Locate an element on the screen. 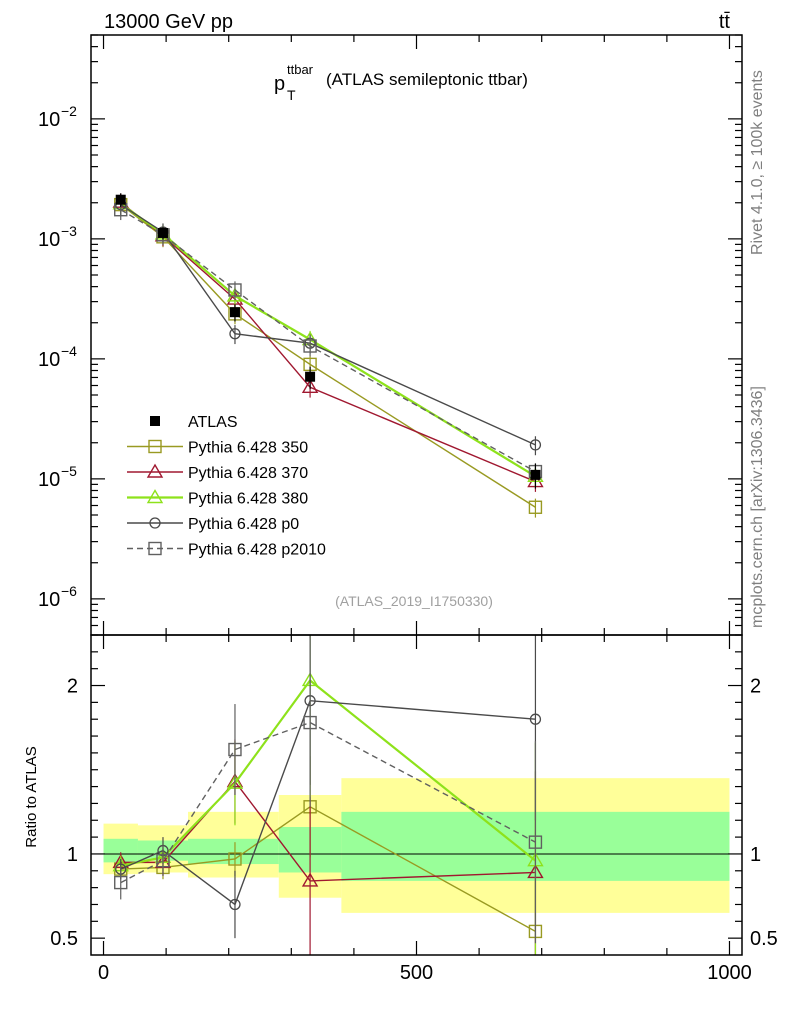 The height and width of the screenshot is (1024, 786). legend-label-4: Pythia 6.428 p2010 is located at coordinates (257, 550).